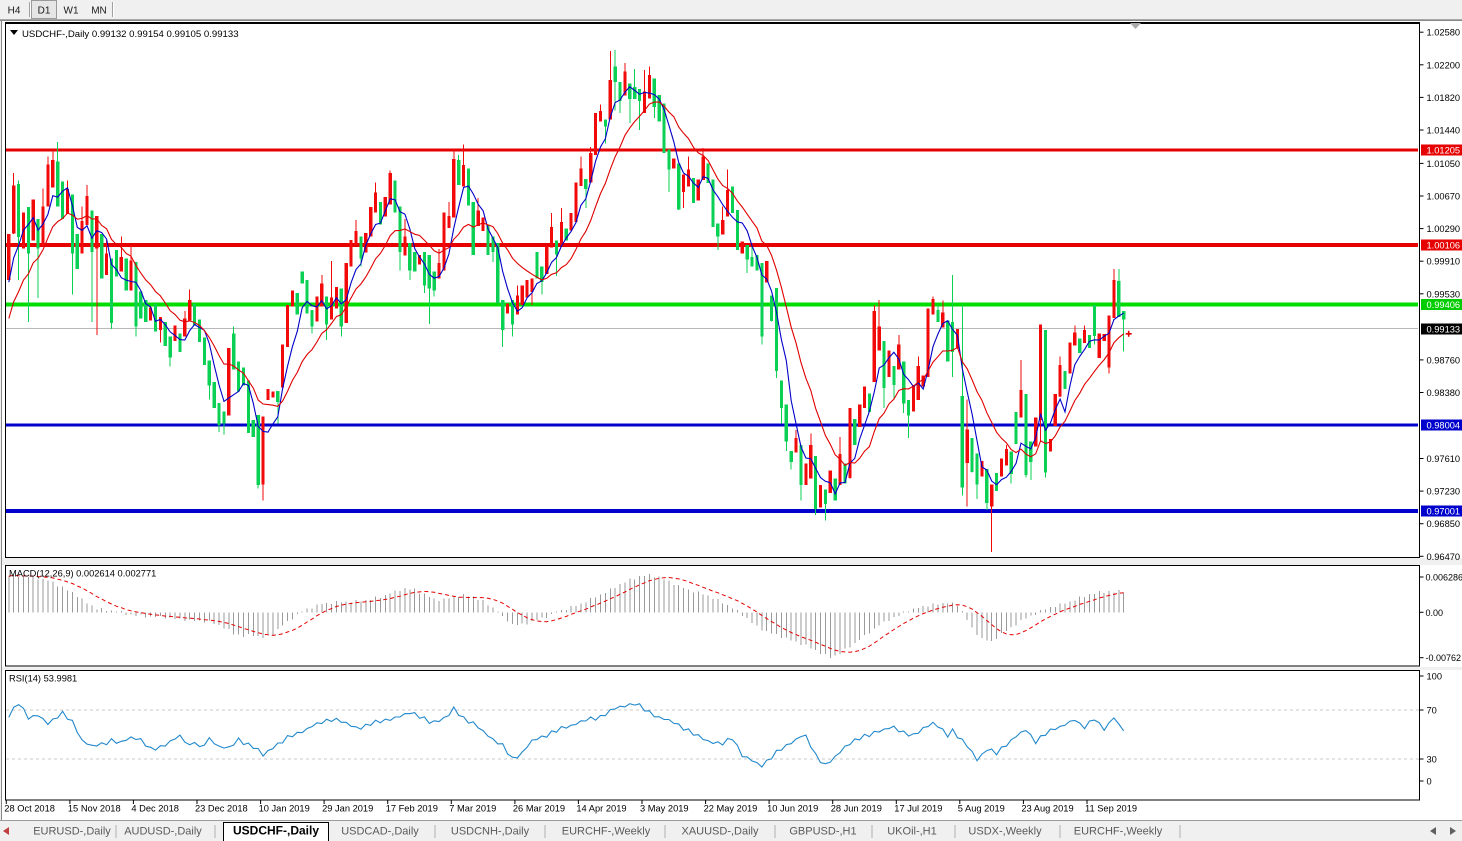  I want to click on svg-text: GBPUSD-,H1, so click(822, 832).